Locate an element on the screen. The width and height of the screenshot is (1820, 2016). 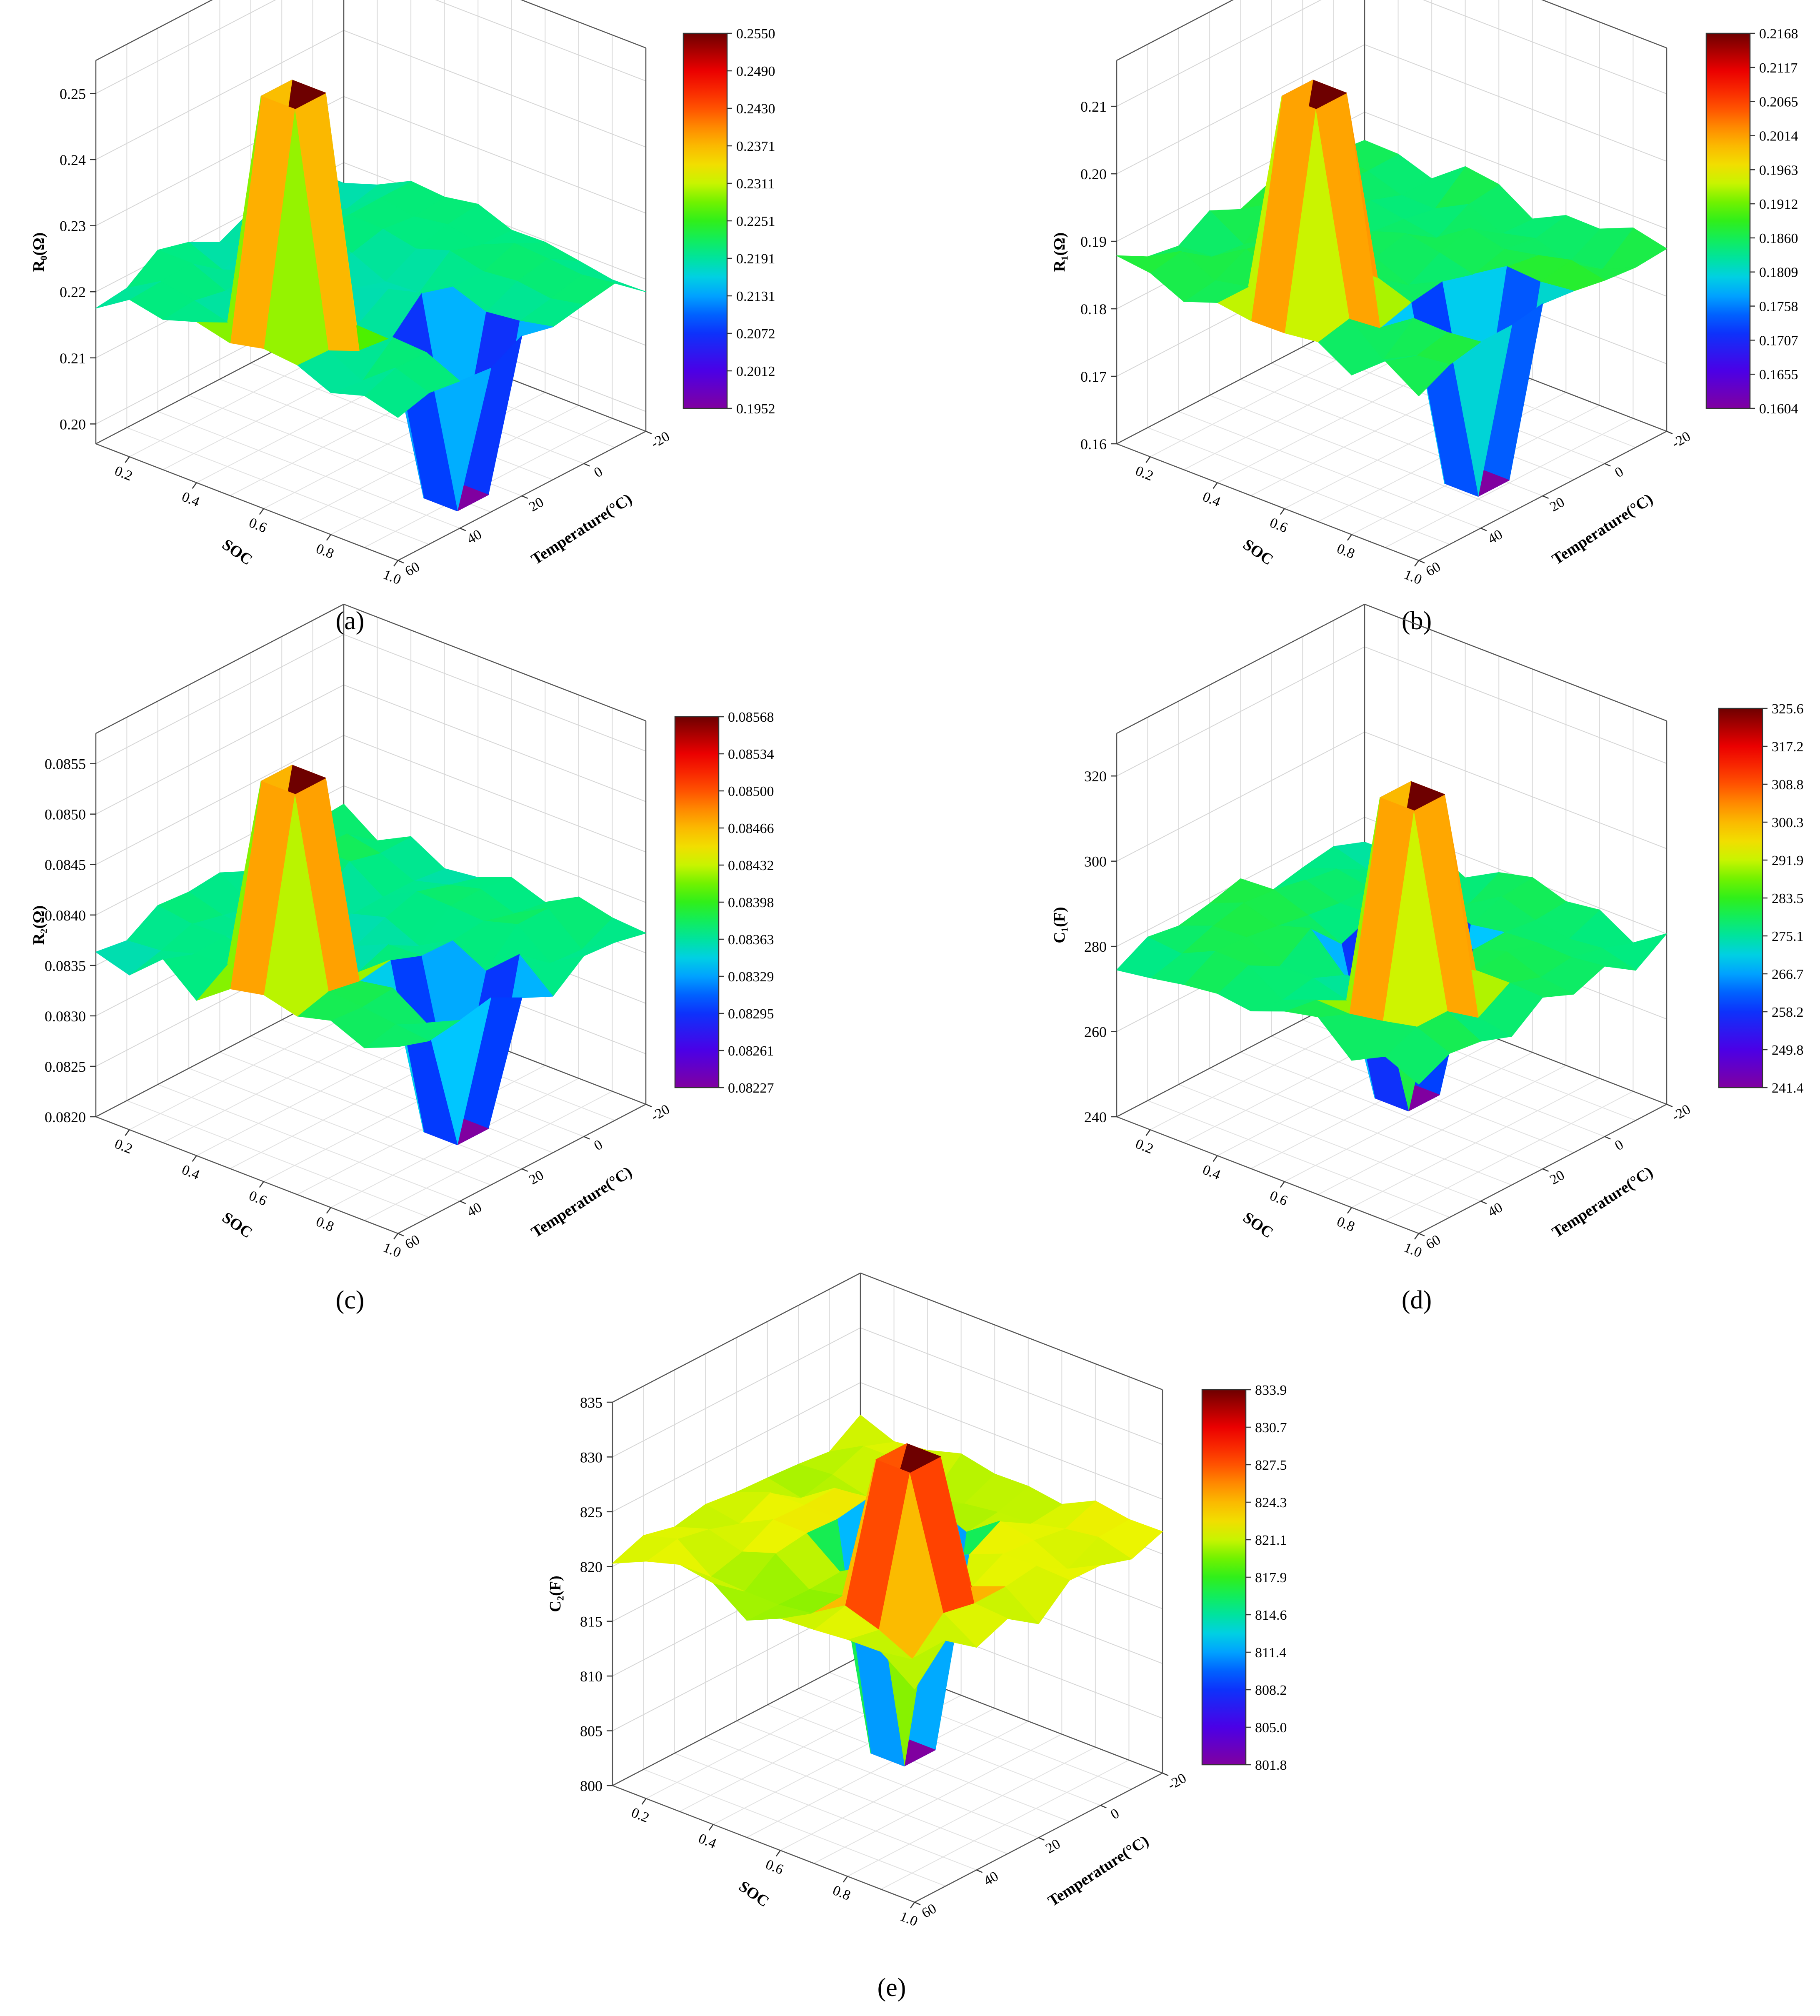
z-axis: 0.20 0.21 0.22 0.23 0.24 0.25 R₀(Ω) is located at coordinates (63, 259).